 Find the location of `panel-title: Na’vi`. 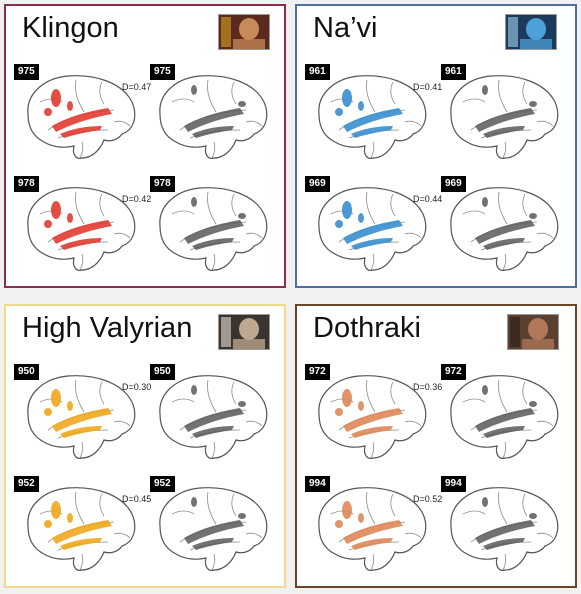

panel-title: Na’vi is located at coordinates (345, 28).